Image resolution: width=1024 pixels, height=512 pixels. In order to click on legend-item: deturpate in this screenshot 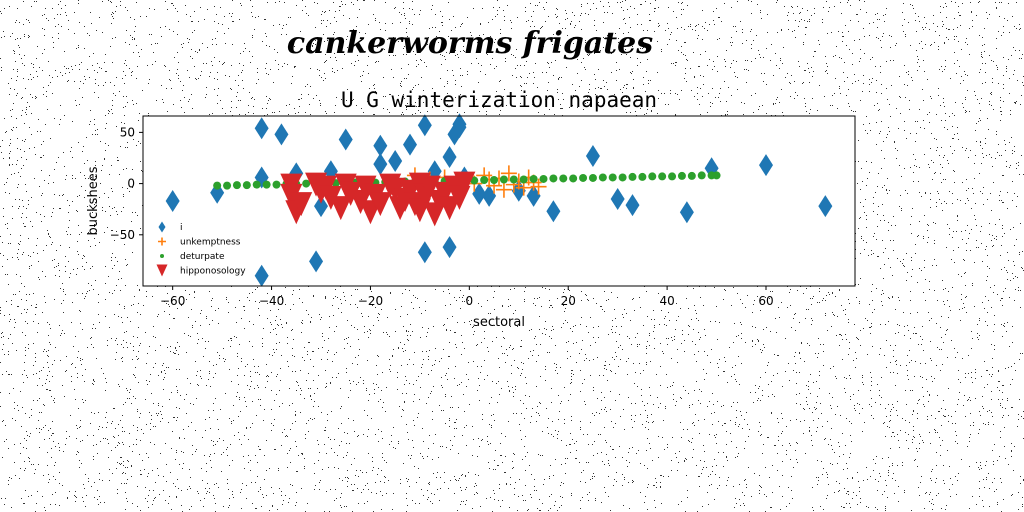, I will do `click(192, 257)`.